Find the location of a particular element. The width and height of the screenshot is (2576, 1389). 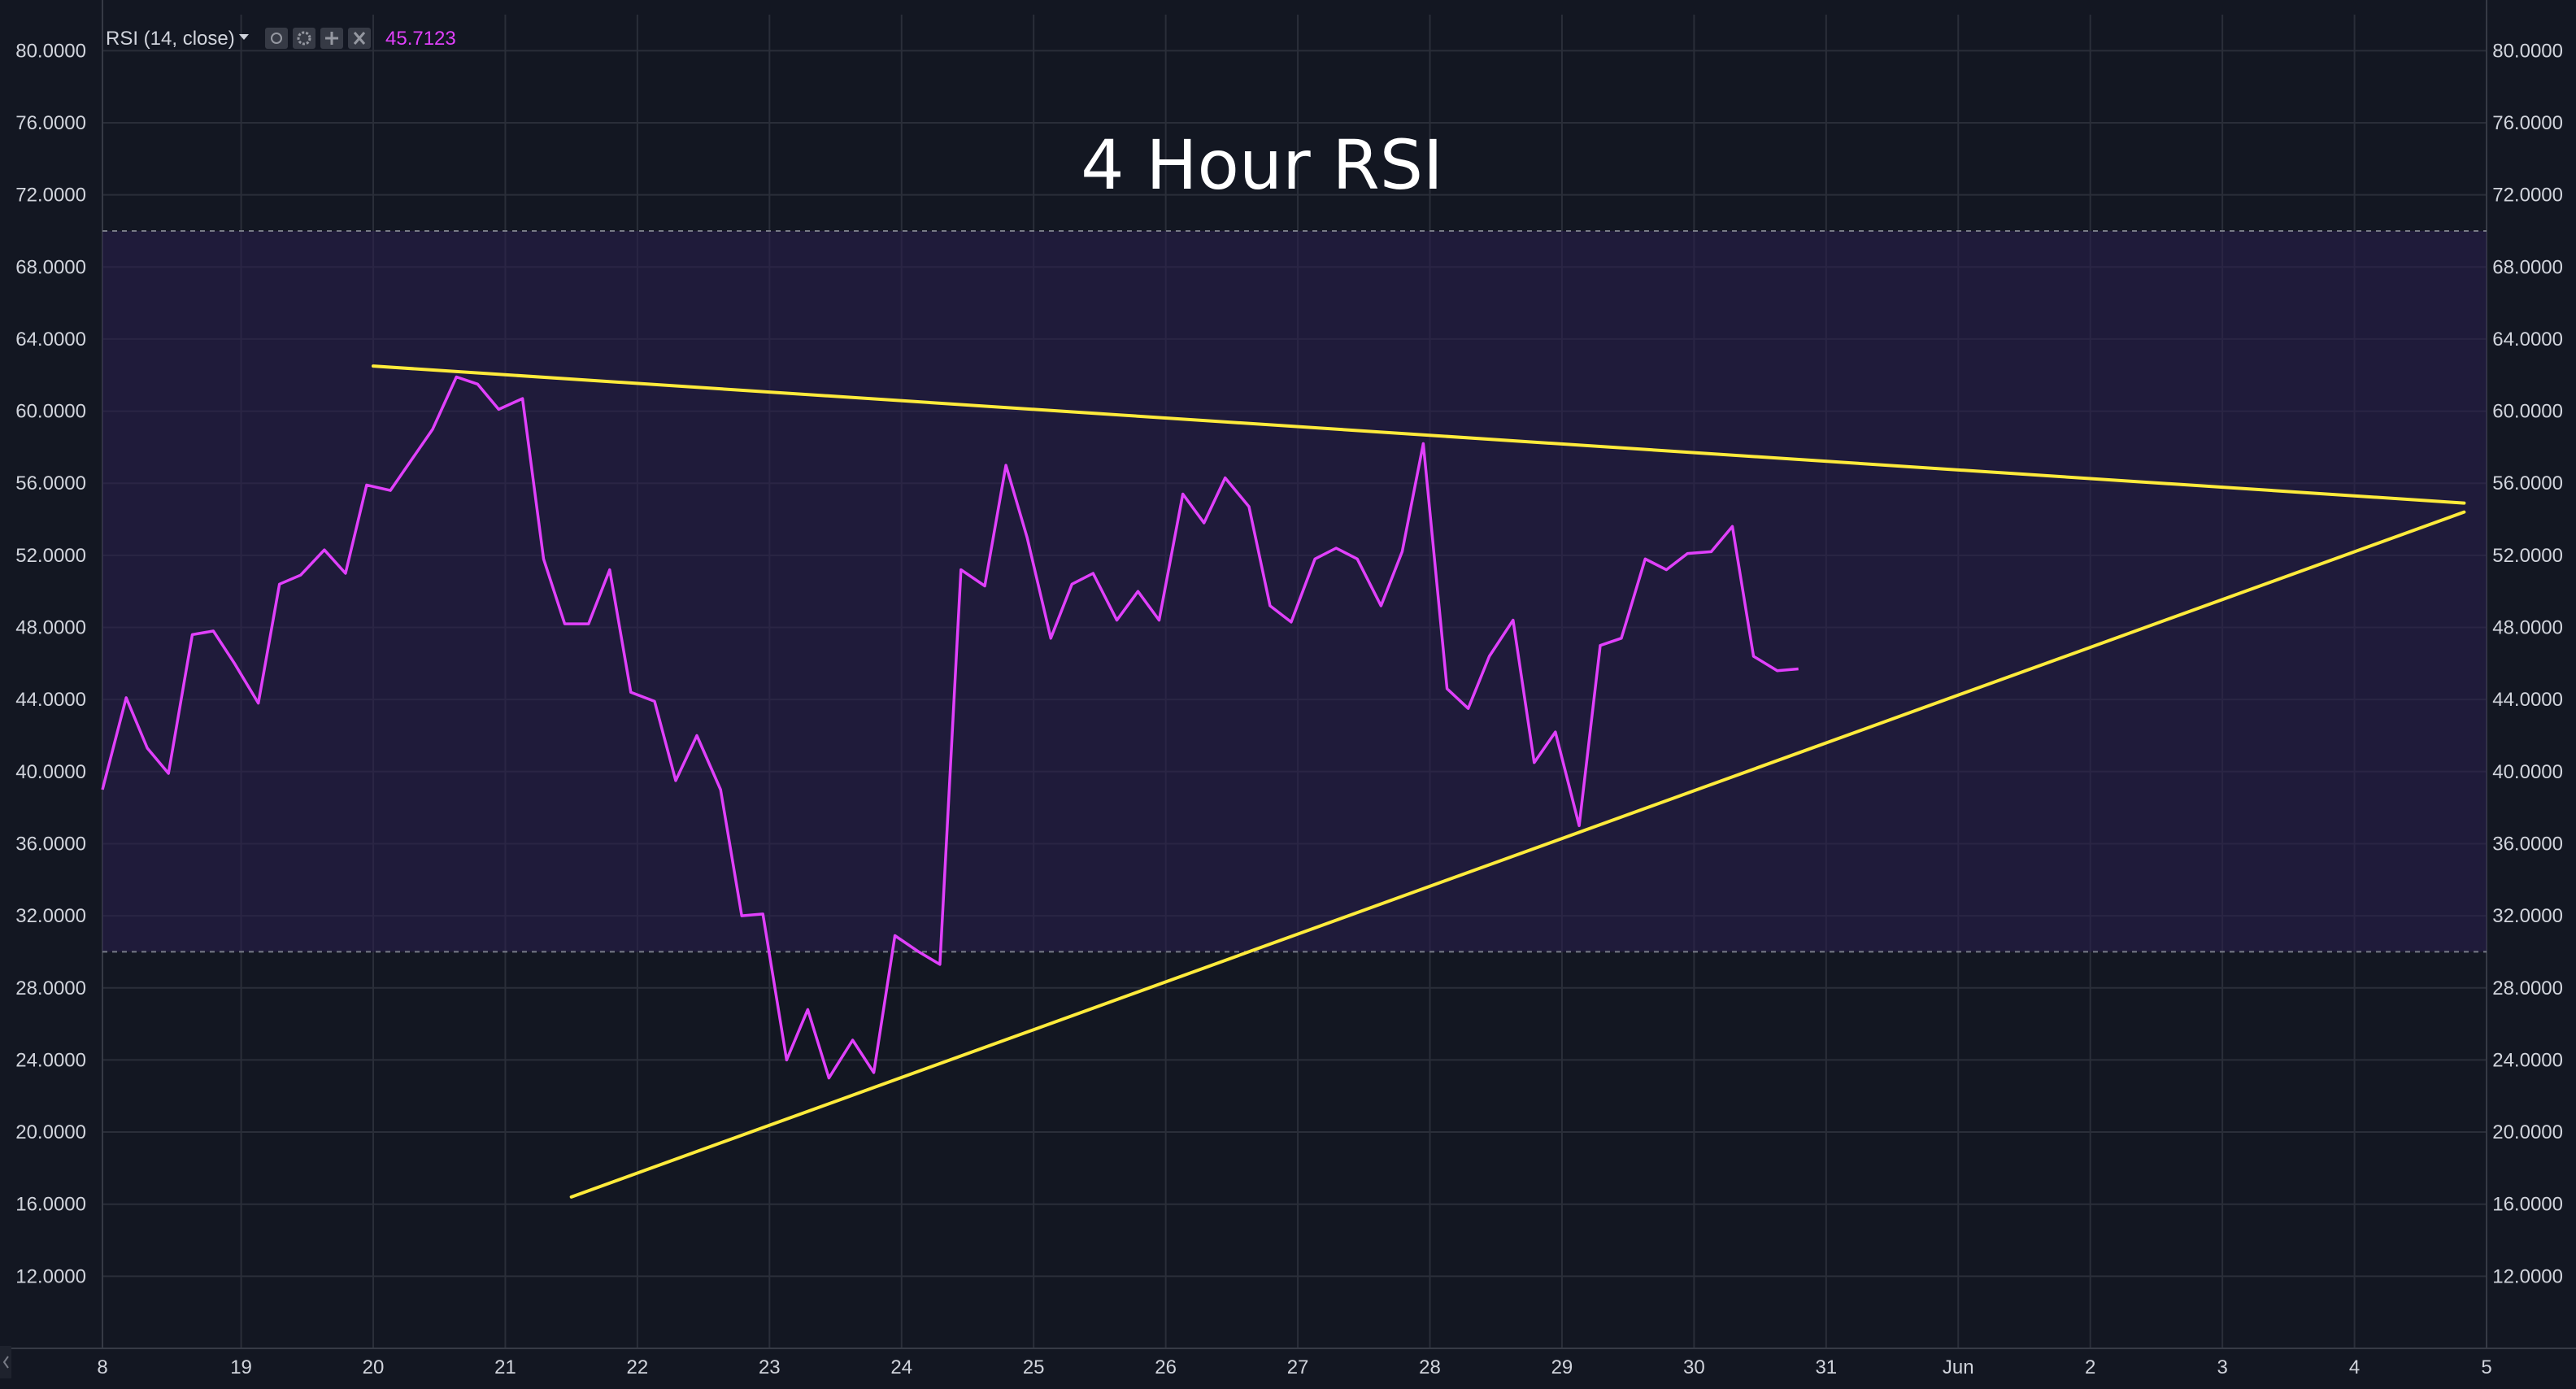

x-tick-label: 21 is located at coordinates (505, 1367).